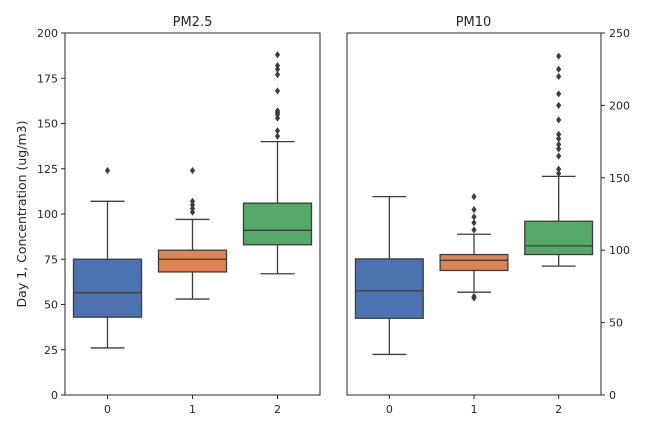 The height and width of the screenshot is (432, 648). I want to click on y-tick-label: 75, so click(51, 259).